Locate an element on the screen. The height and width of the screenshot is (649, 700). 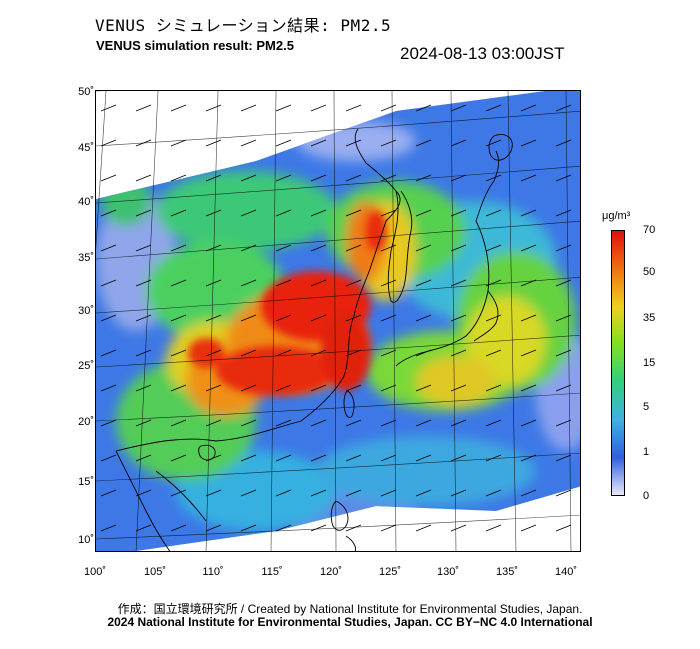
legend-tick-1: 1 is located at coordinates (646, 452).